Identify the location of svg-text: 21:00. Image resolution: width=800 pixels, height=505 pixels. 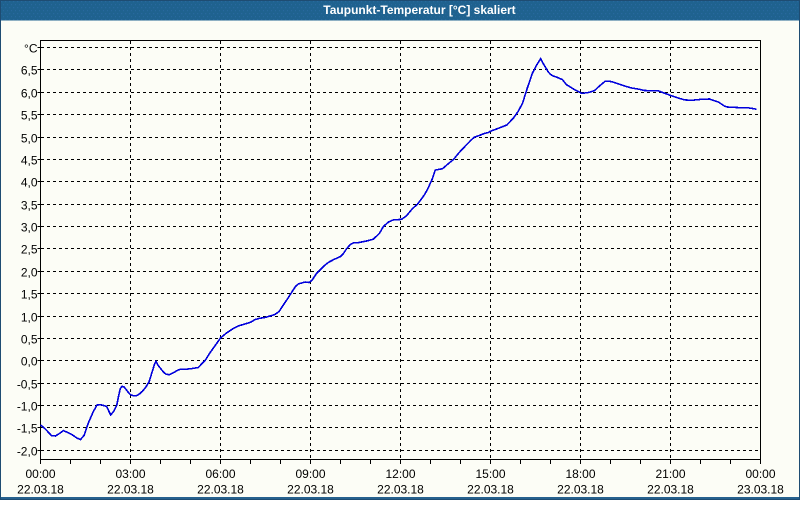
(670, 474).